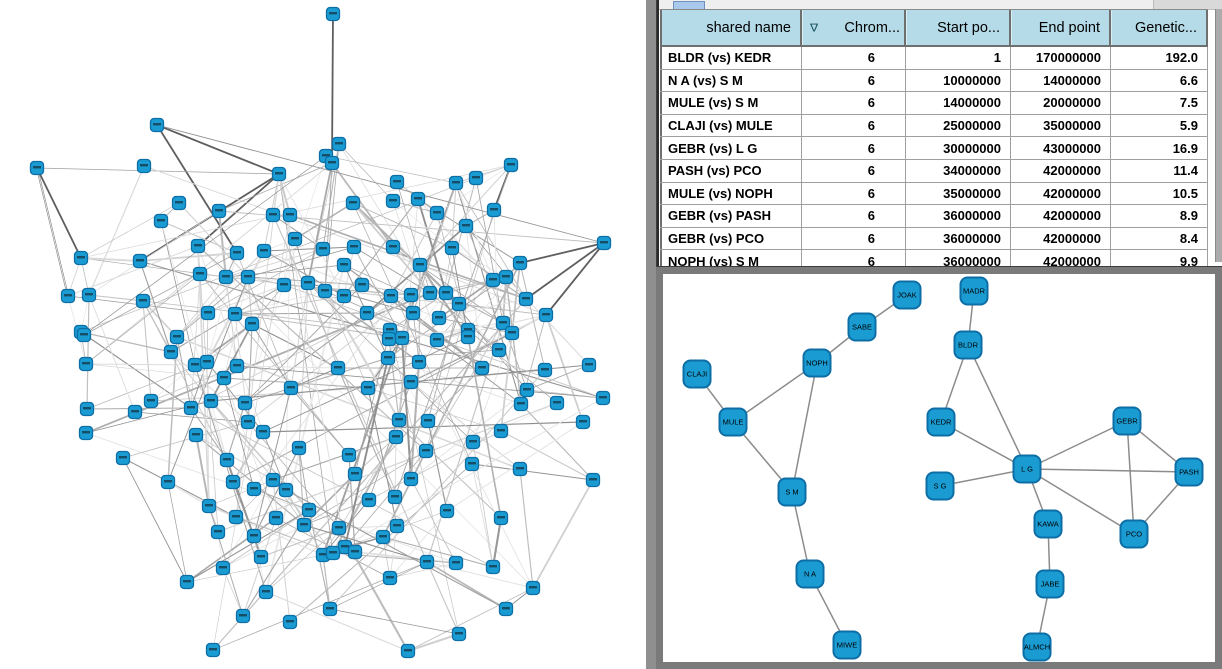 Image resolution: width=1222 pixels, height=669 pixels. What do you see at coordinates (1037, 647) in the screenshot?
I see `network-node: ALMCH` at bounding box center [1037, 647].